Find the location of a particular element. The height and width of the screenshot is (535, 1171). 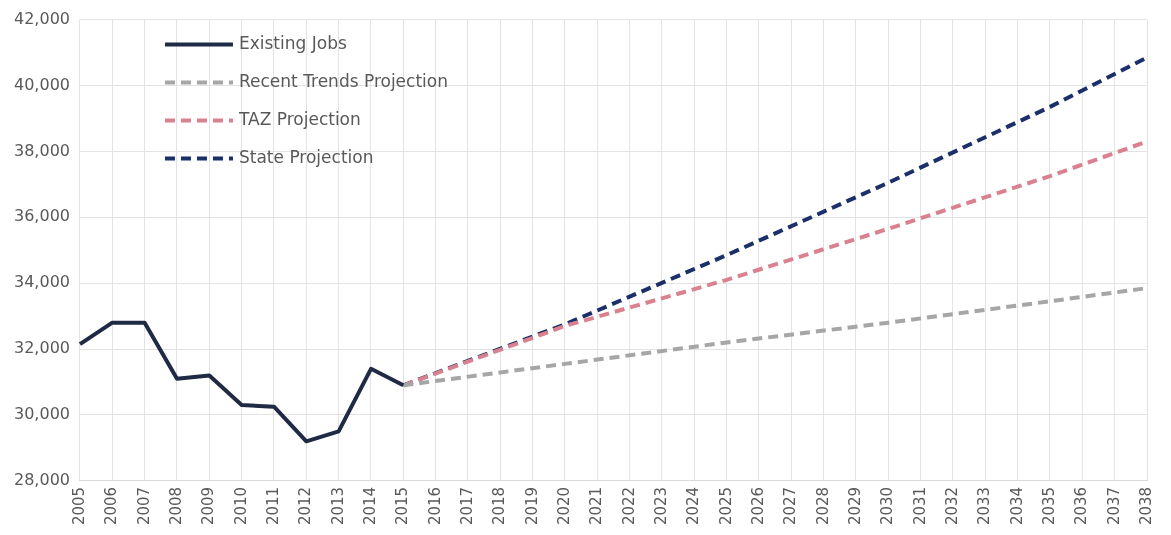

x-tick-label: 2013 is located at coordinates (337, 506).